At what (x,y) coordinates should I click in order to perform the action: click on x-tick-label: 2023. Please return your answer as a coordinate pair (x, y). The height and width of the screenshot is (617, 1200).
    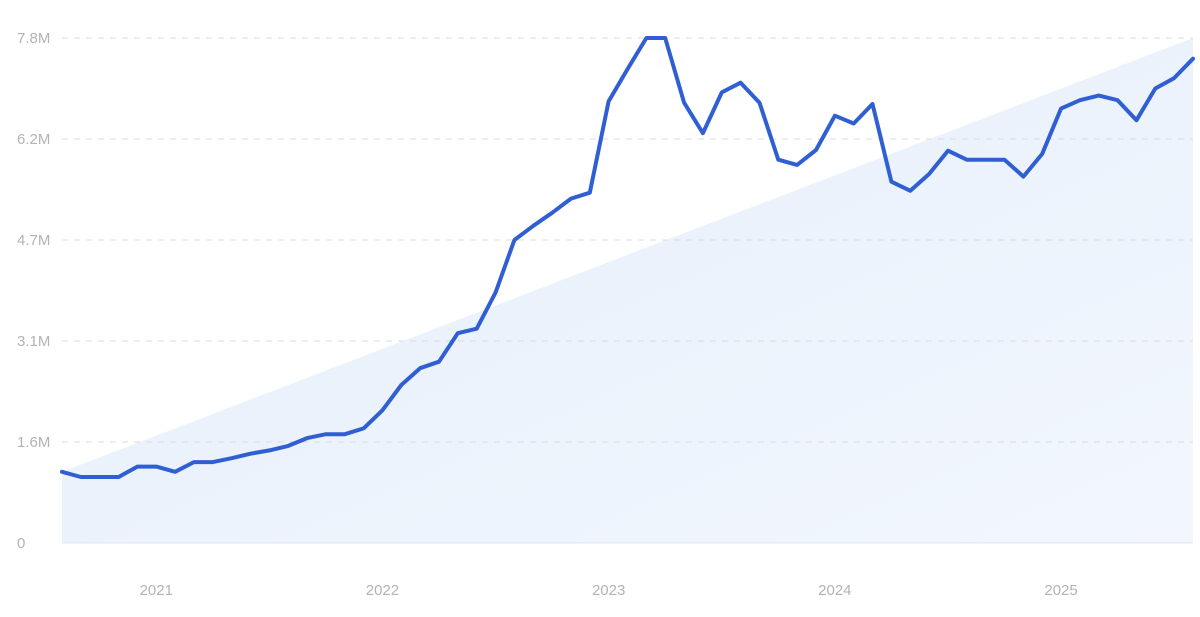
    Looking at the image, I should click on (608, 590).